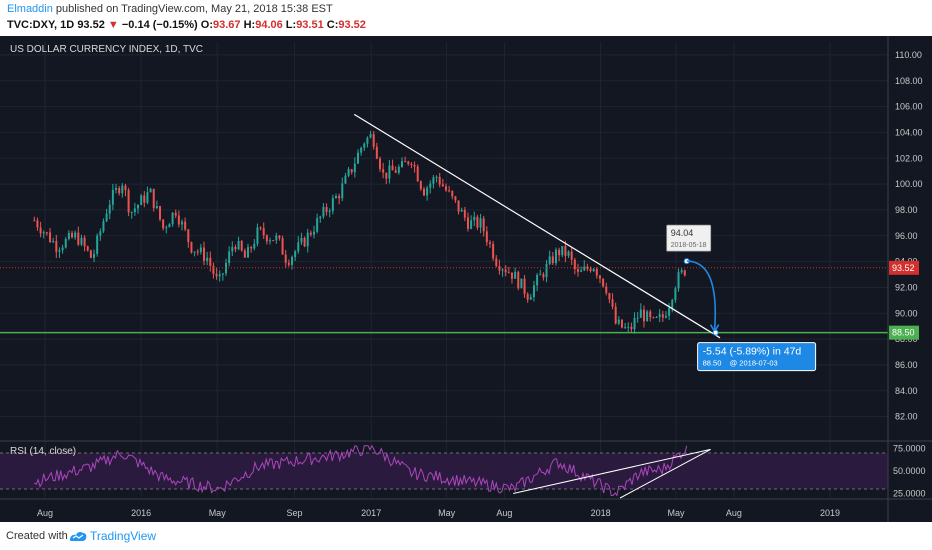 The image size is (932, 550). What do you see at coordinates (689, 245) in the screenshot?
I see `high-marker-date: 2018-05-18` at bounding box center [689, 245].